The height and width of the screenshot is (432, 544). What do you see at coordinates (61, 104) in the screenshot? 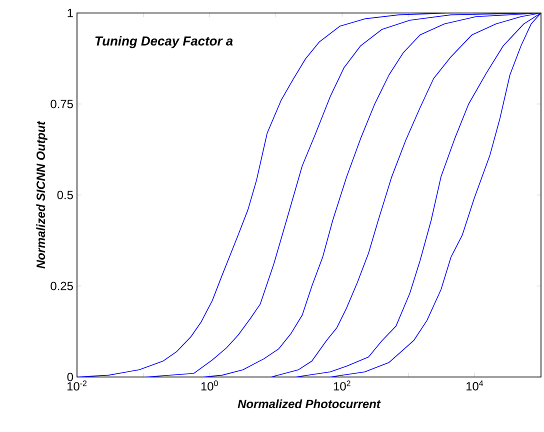
I see `y-tick-label: 0.75` at bounding box center [61, 104].